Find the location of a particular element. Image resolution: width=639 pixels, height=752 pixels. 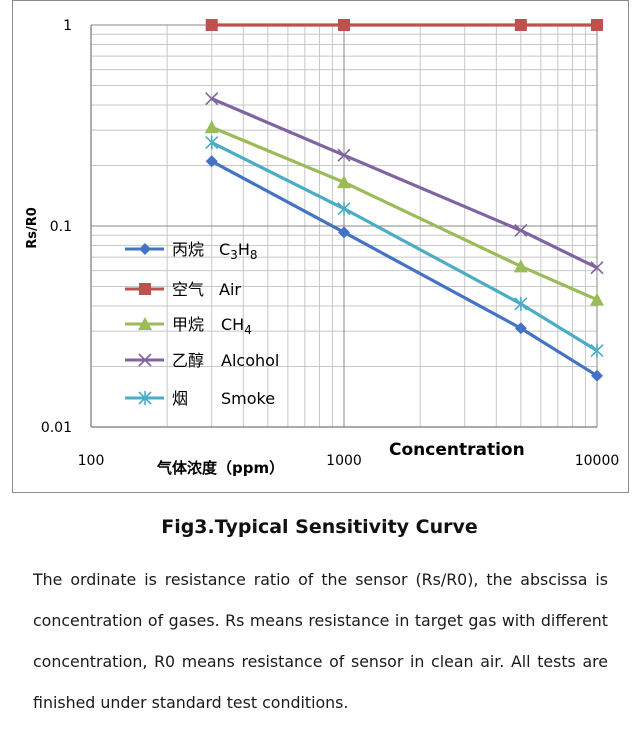

x-axis-title-cn: 气体浓度（ppm） is located at coordinates (220, 468).